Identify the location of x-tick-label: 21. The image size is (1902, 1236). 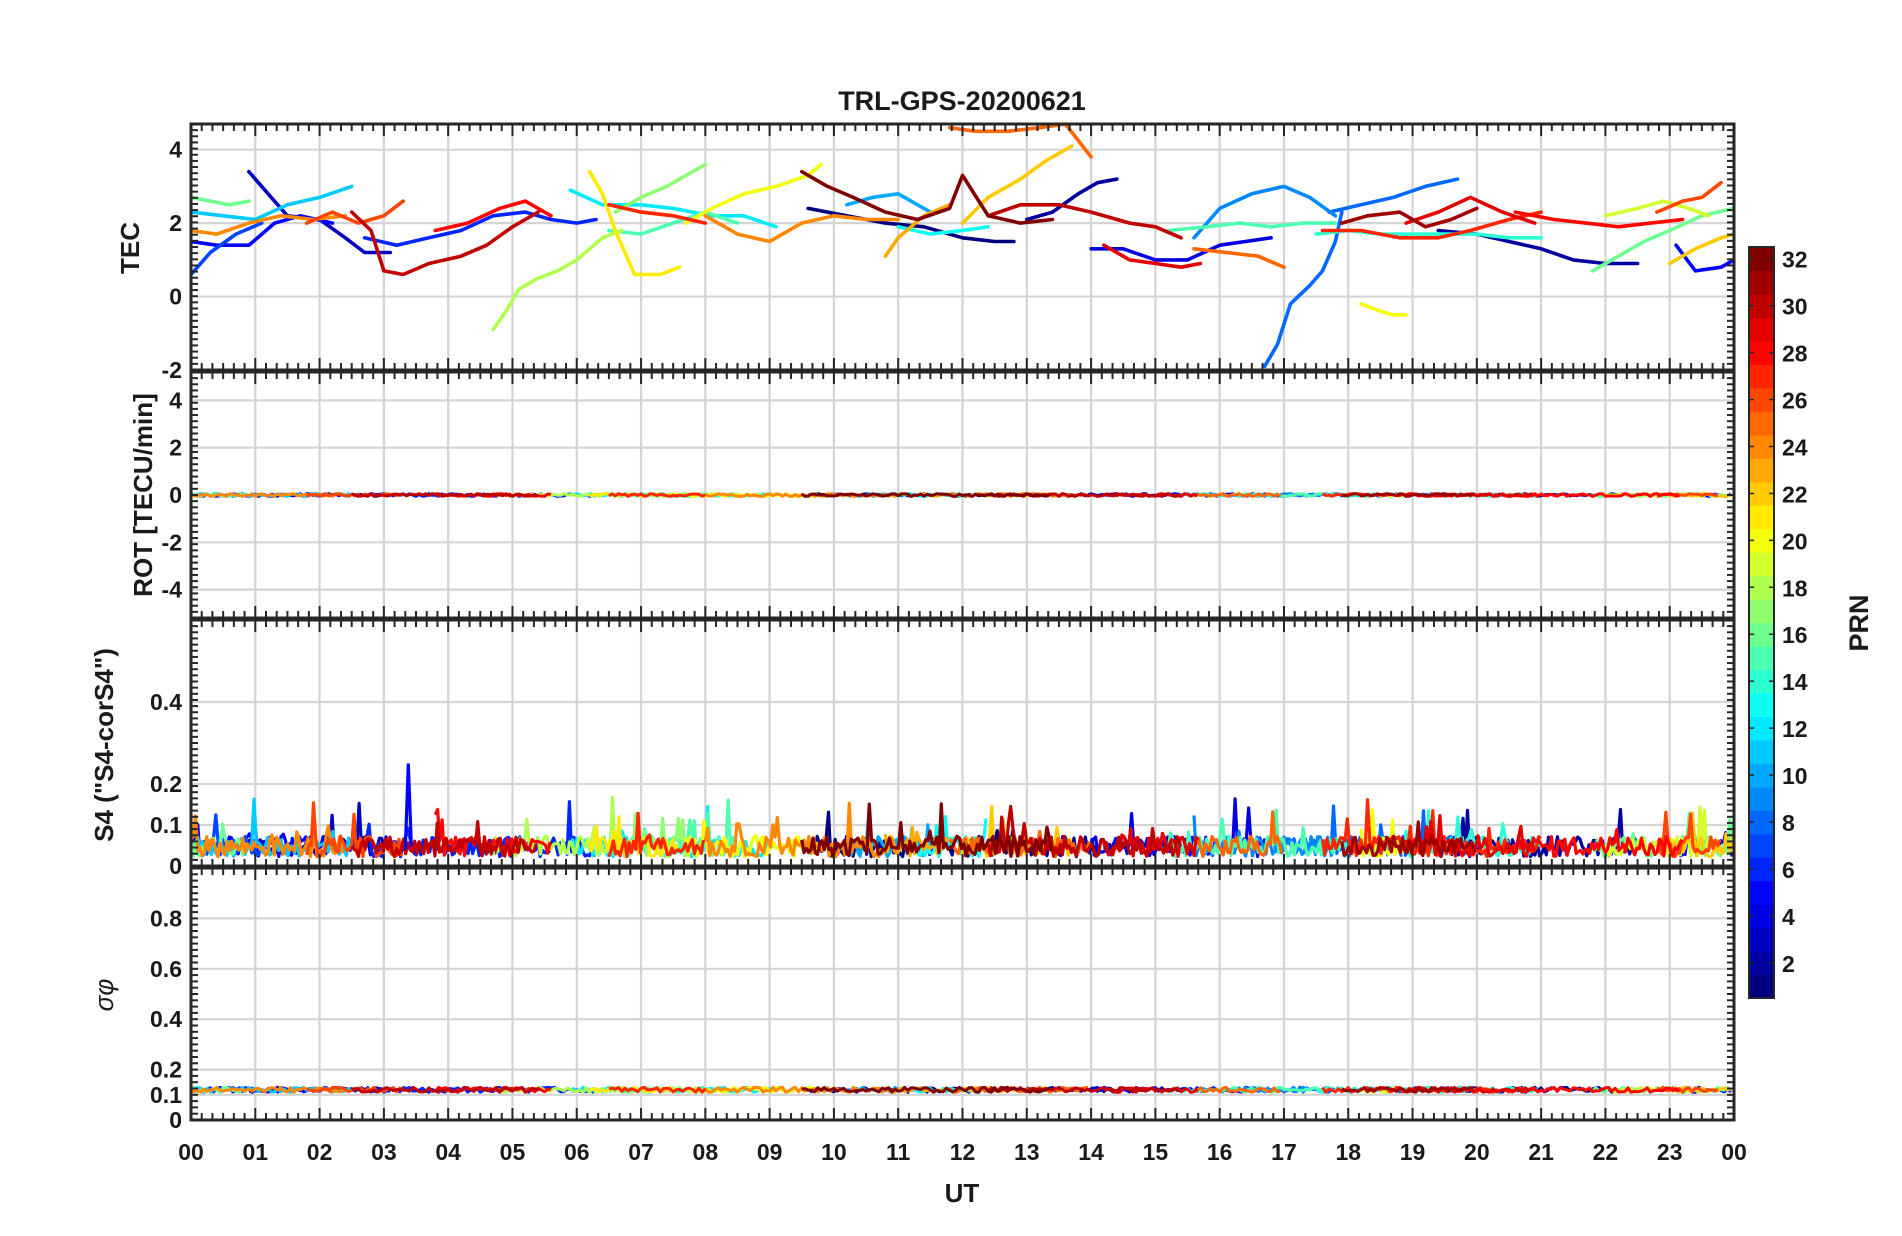
(1541, 1152).